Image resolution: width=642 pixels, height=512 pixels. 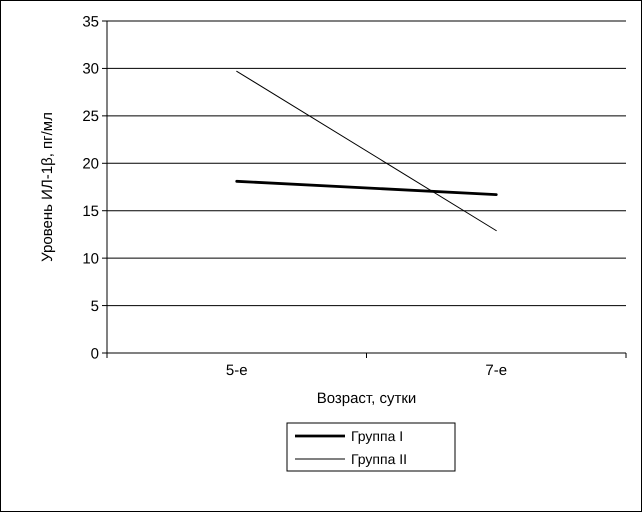 I want to click on y-tick-label: 25, so click(x=90, y=117).